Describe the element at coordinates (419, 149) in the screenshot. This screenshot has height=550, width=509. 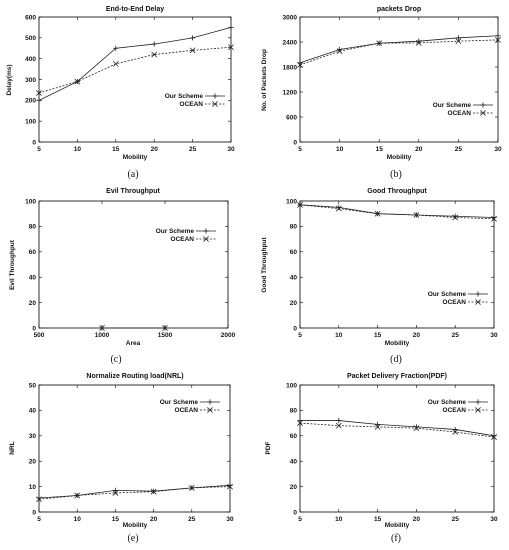
I see `x-tick-label: 20` at that location.